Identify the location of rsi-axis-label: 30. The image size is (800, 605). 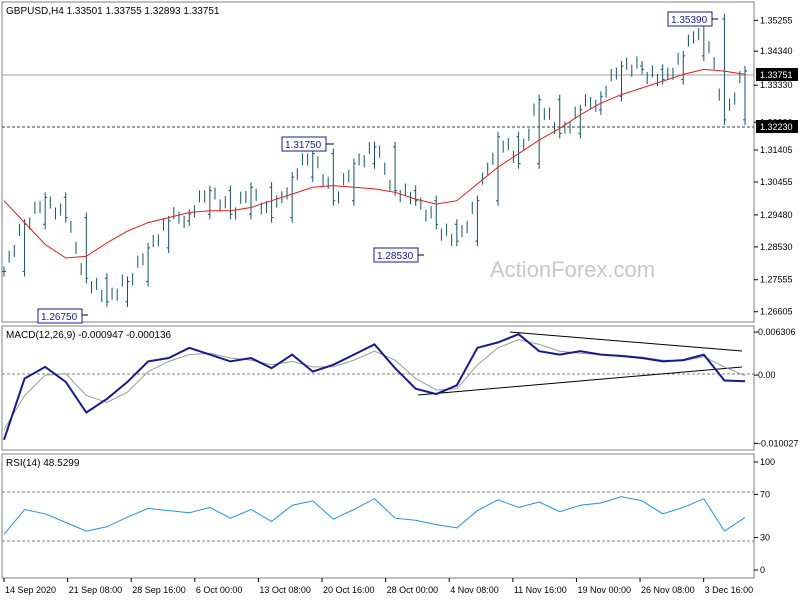
(765, 538).